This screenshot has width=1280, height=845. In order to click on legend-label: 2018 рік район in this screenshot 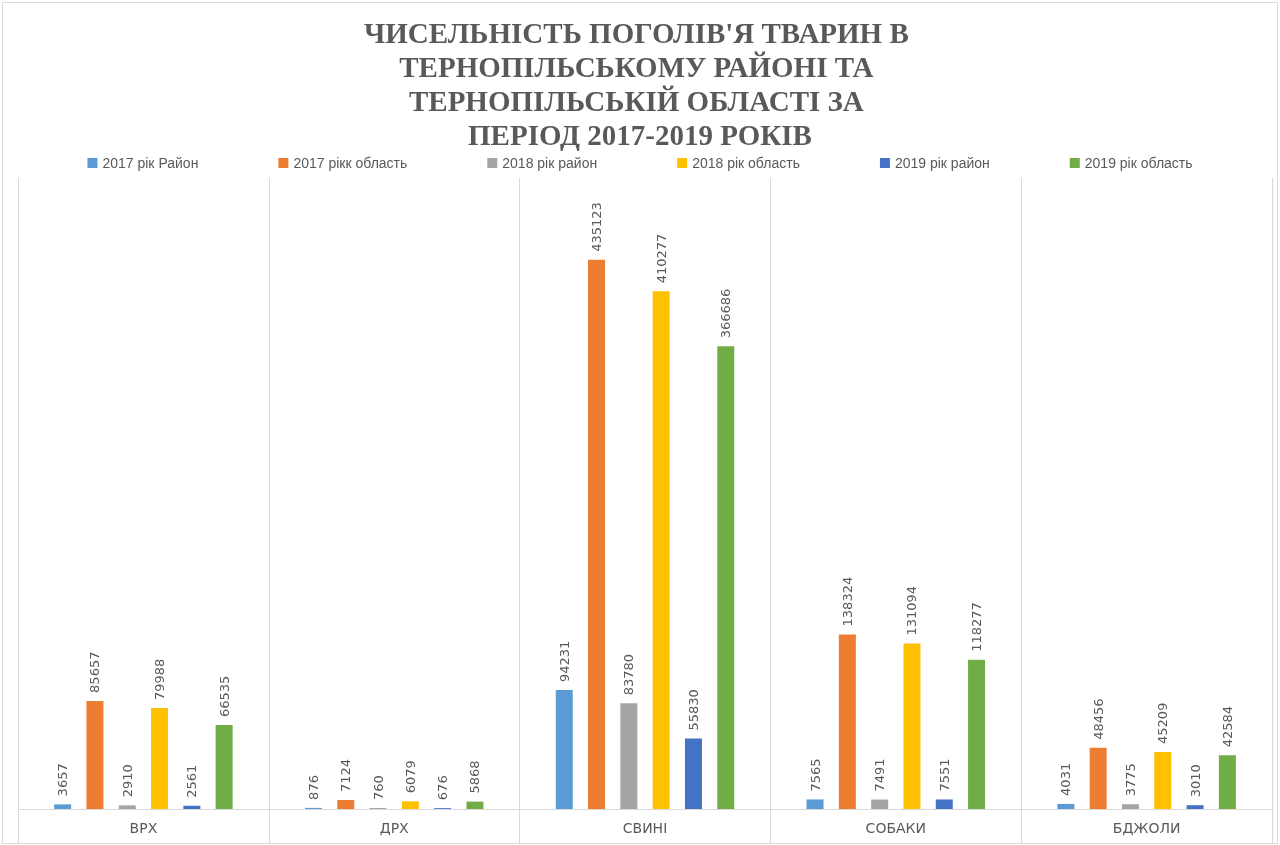, I will do `click(550, 163)`.